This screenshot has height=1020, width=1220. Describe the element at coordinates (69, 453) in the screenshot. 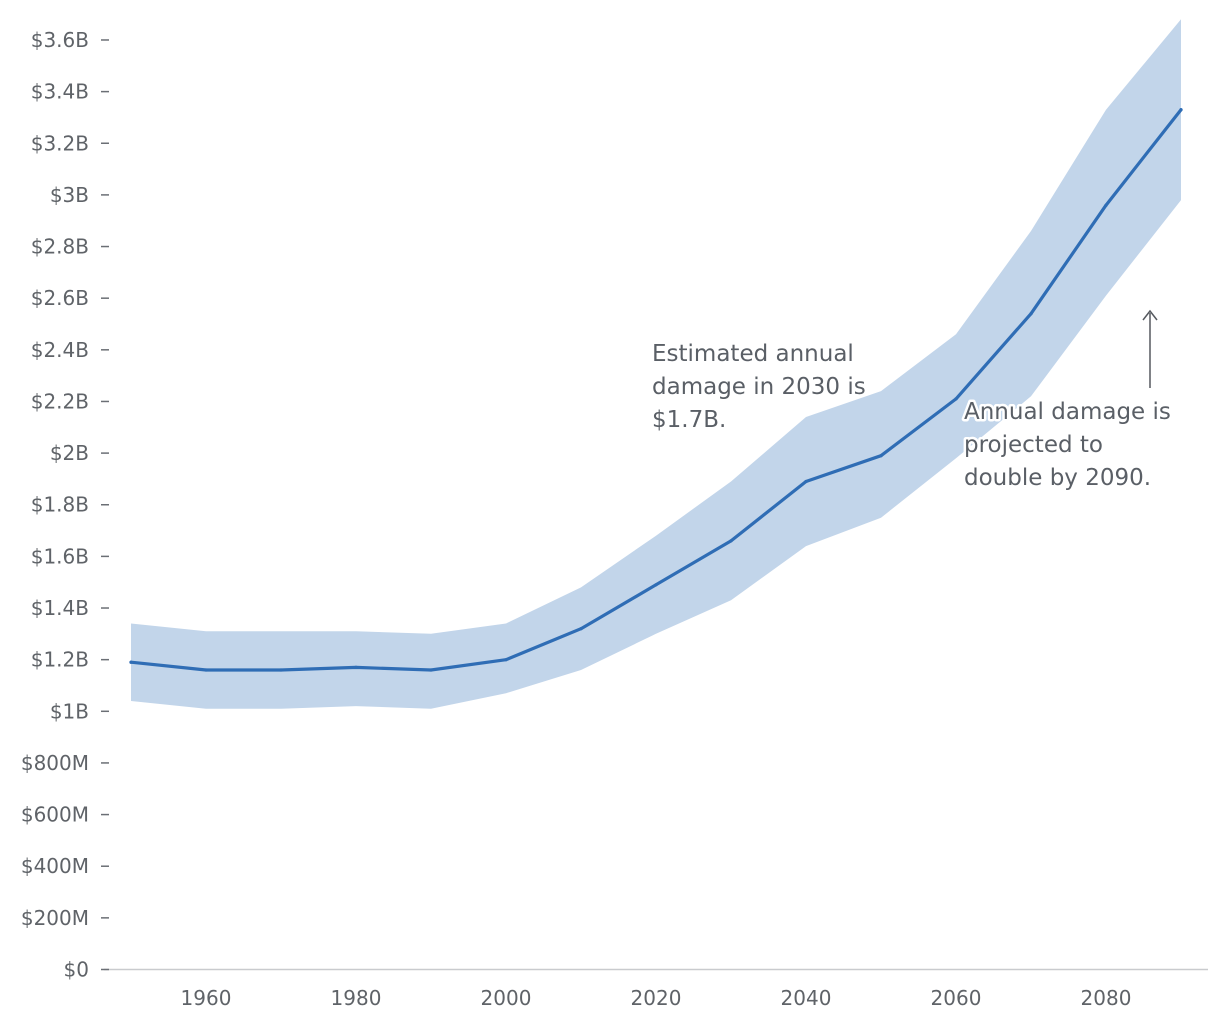

I see `y-tick-label: $2B` at that location.